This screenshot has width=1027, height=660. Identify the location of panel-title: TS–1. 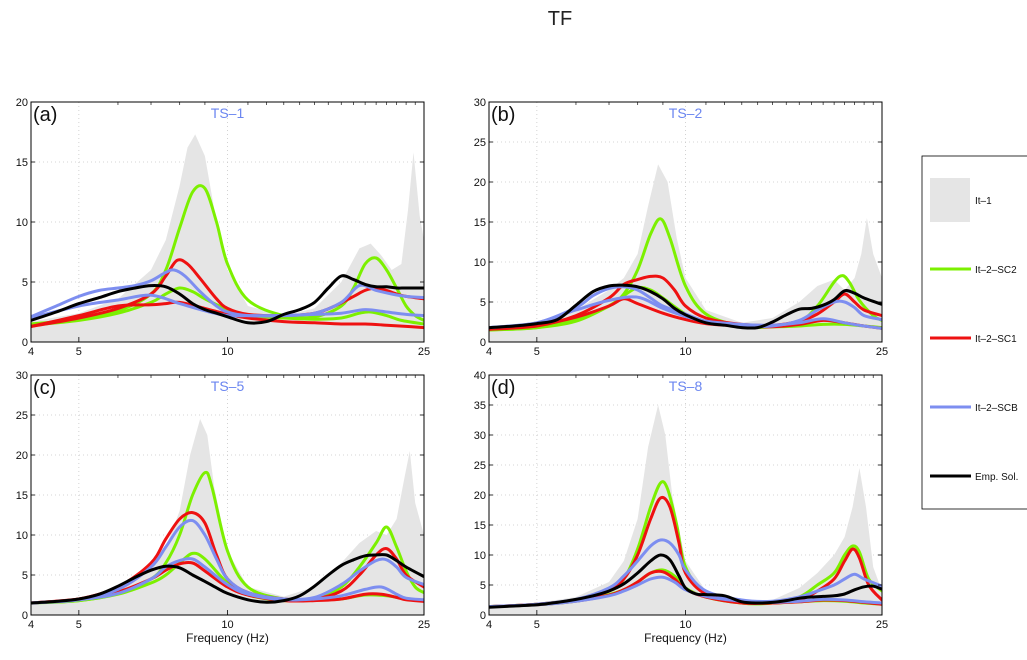
(228, 113).